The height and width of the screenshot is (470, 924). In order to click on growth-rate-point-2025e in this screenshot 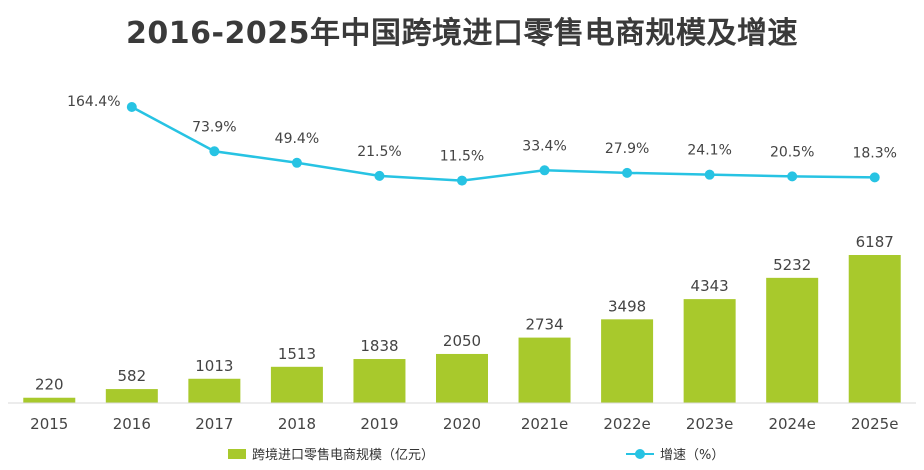, I will do `click(874, 177)`.